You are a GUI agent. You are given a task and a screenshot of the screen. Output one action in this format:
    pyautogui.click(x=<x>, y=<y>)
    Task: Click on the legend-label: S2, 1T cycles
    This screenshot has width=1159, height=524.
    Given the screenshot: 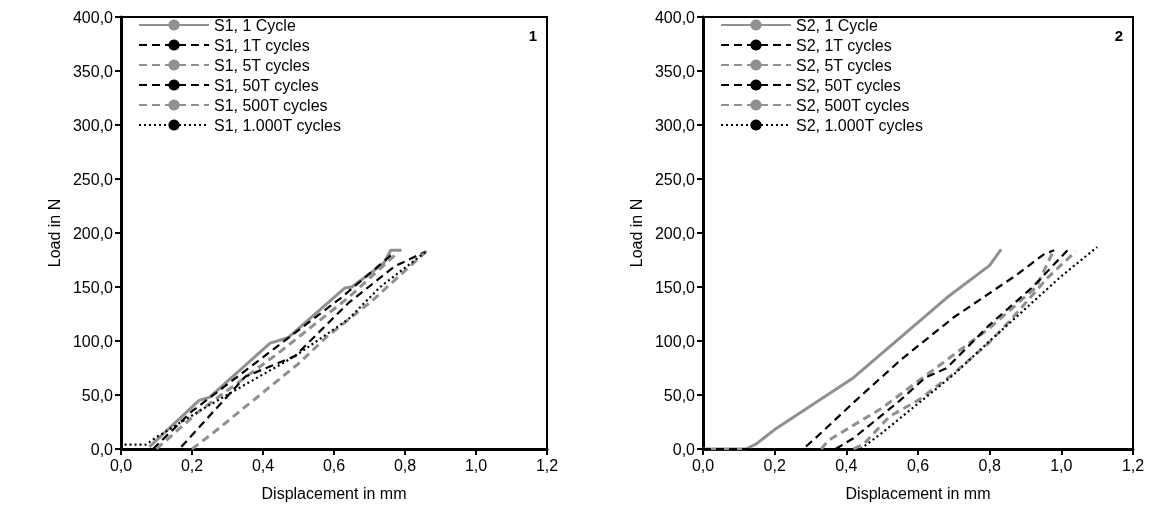 What is the action you would take?
    pyautogui.click(x=844, y=45)
    